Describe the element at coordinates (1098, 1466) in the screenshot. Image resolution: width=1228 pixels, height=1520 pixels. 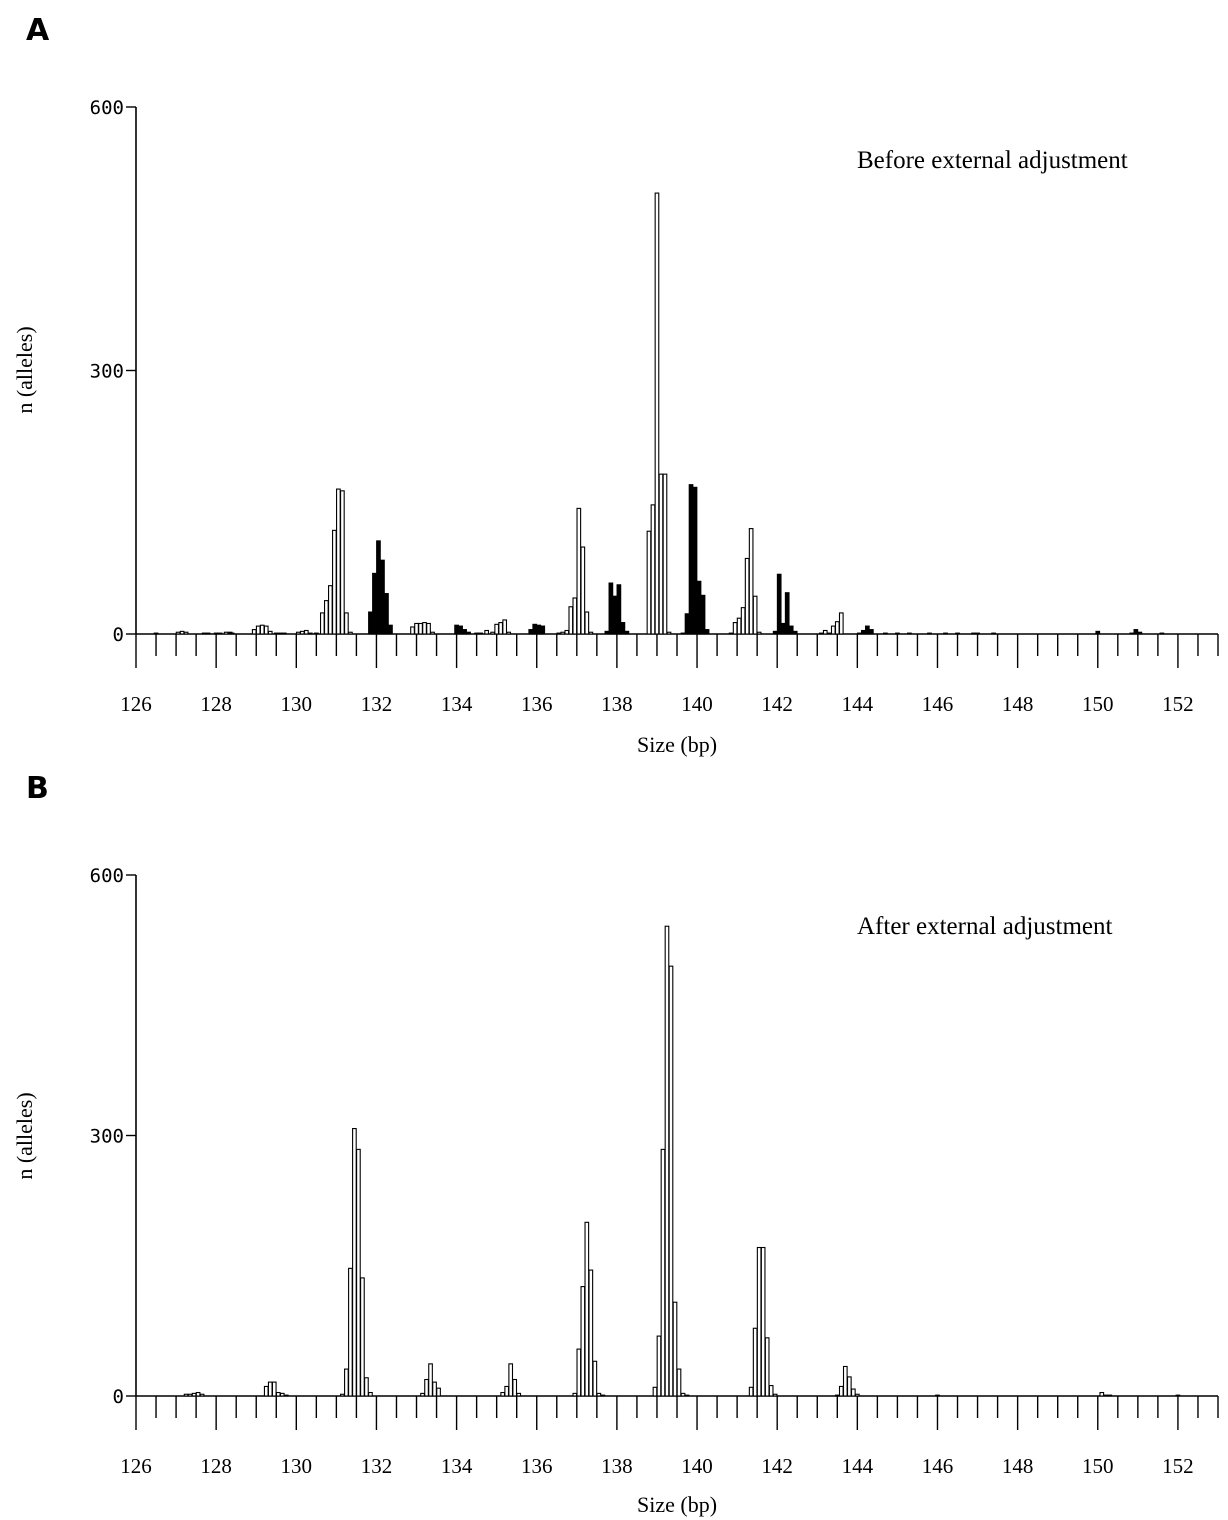
I see `x-tick-label-150: 150` at that location.